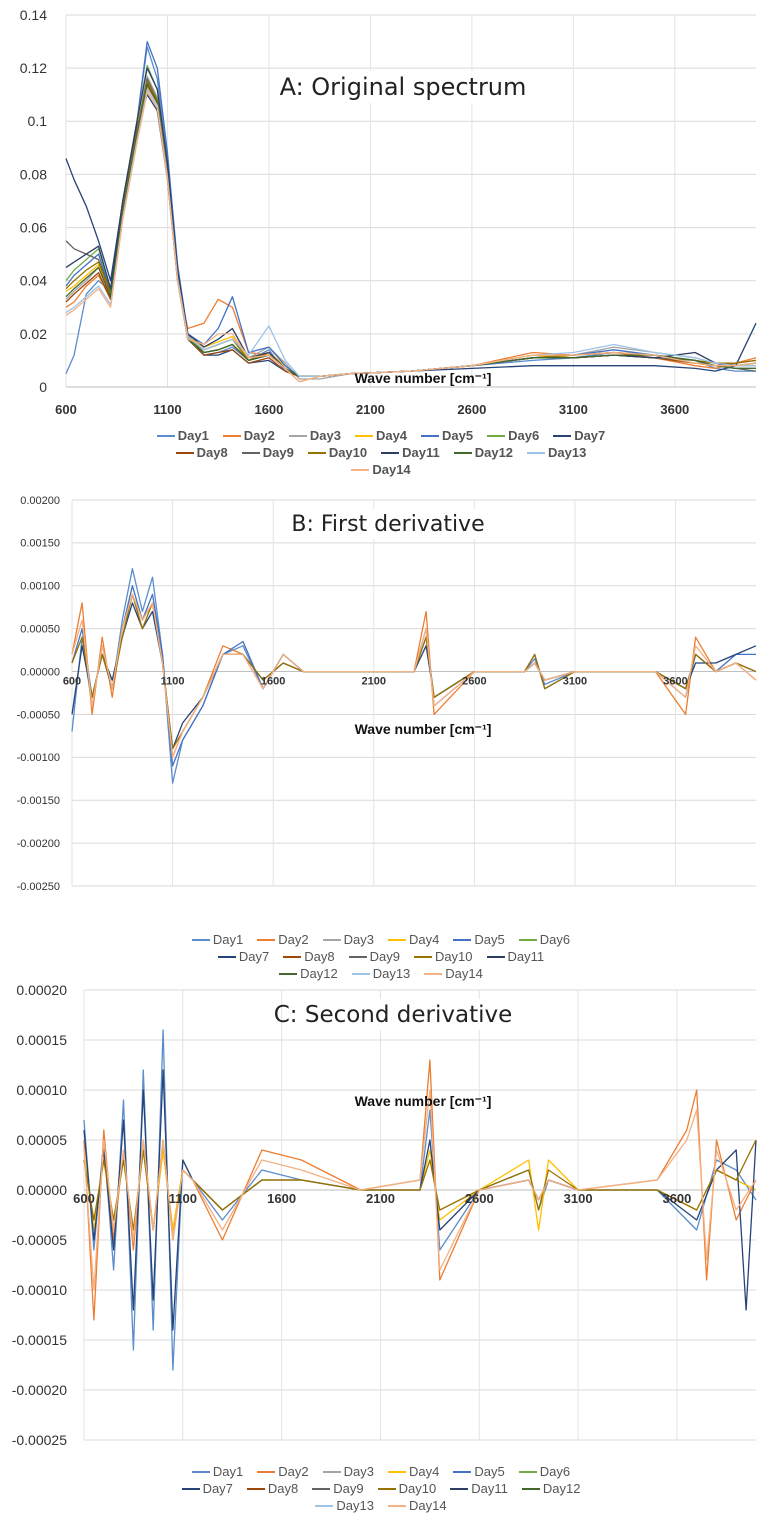  I want to click on y-tick-label: 0.00050, so click(40, 630).